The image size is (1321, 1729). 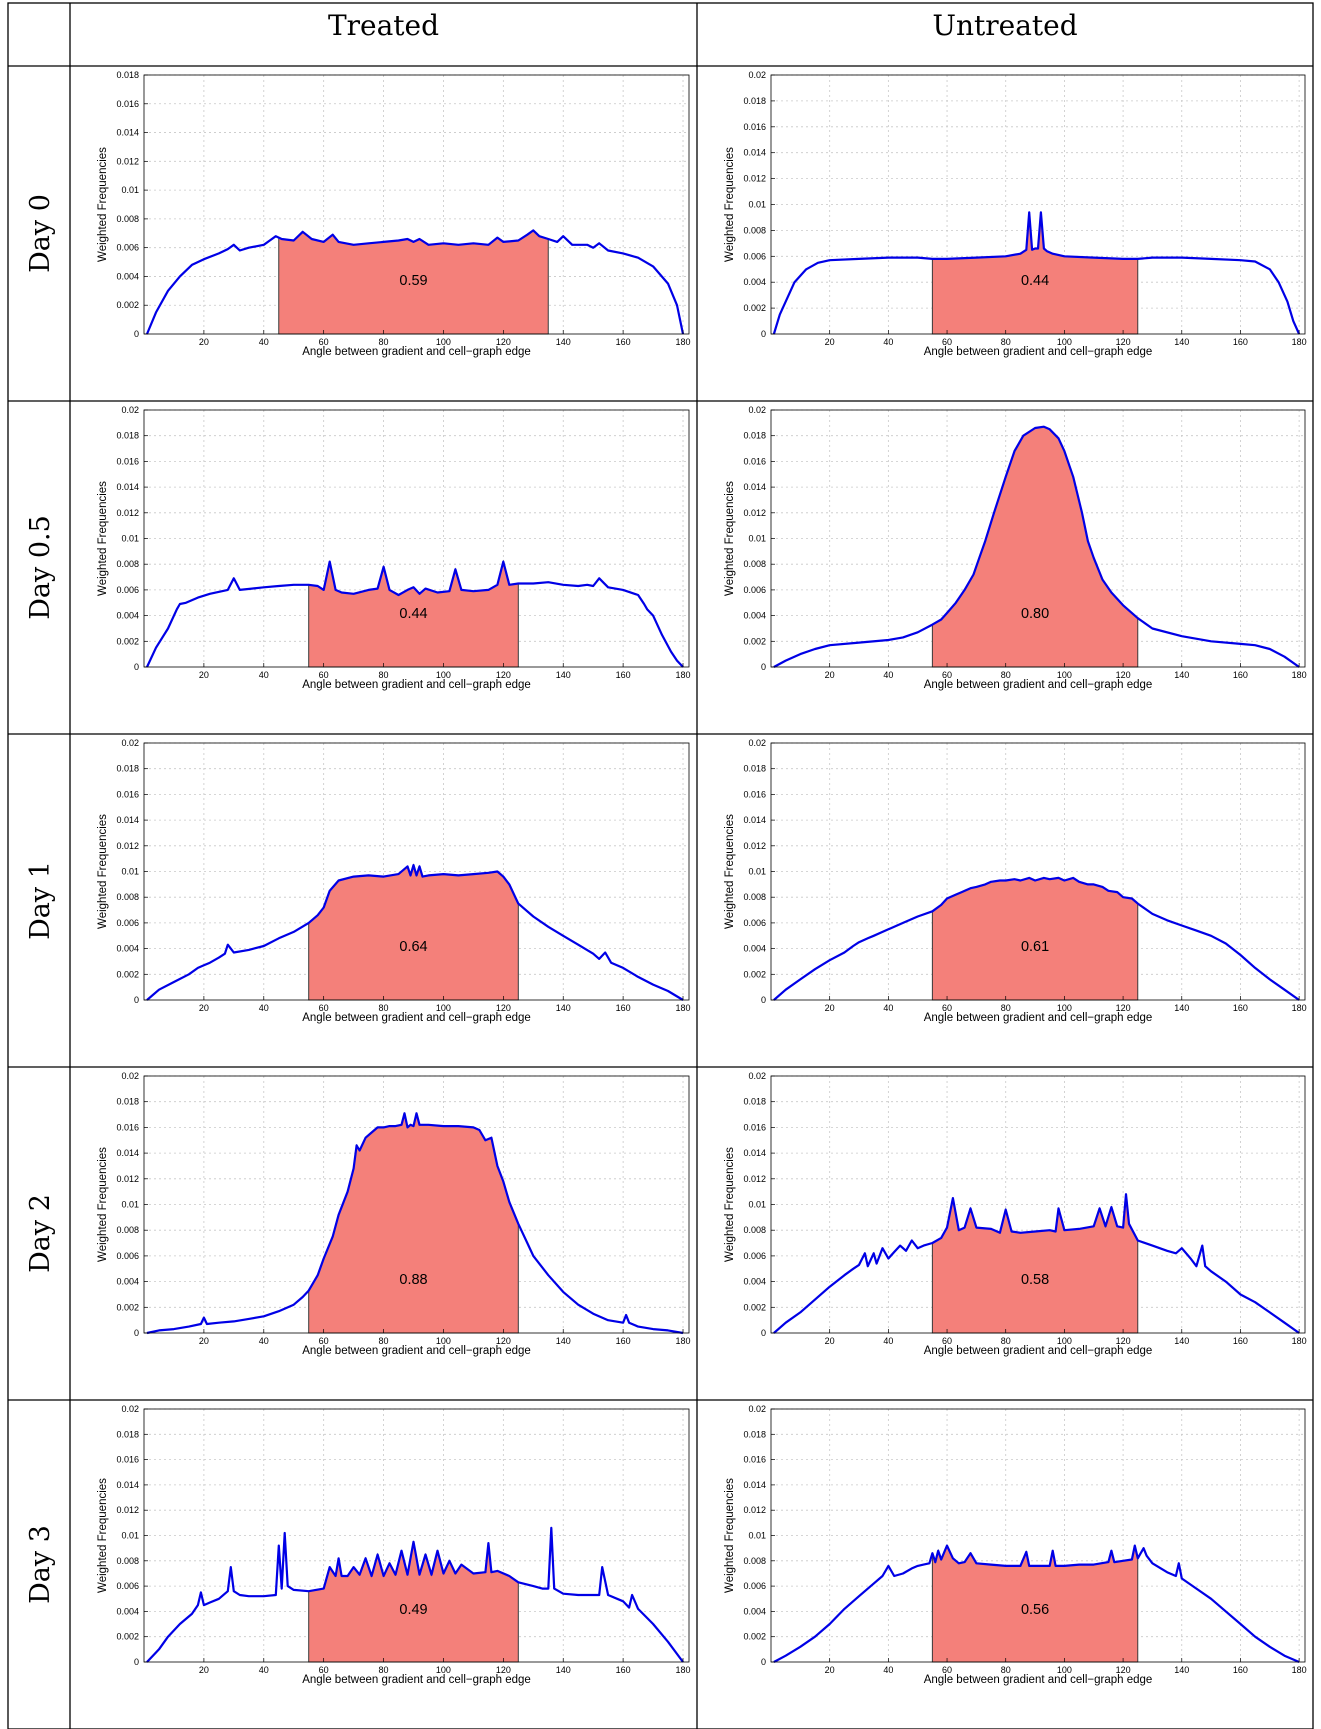 I want to click on area-value-label: 0.44, so click(x=413, y=614).